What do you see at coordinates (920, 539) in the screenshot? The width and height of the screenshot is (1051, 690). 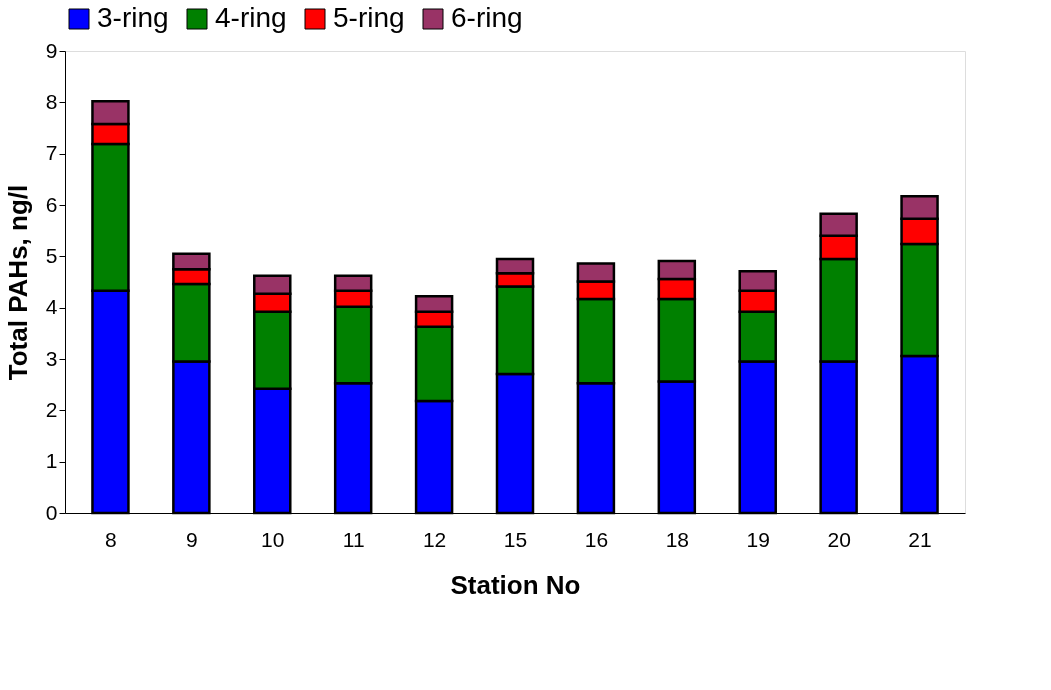 I see `x-tick-label: 21` at bounding box center [920, 539].